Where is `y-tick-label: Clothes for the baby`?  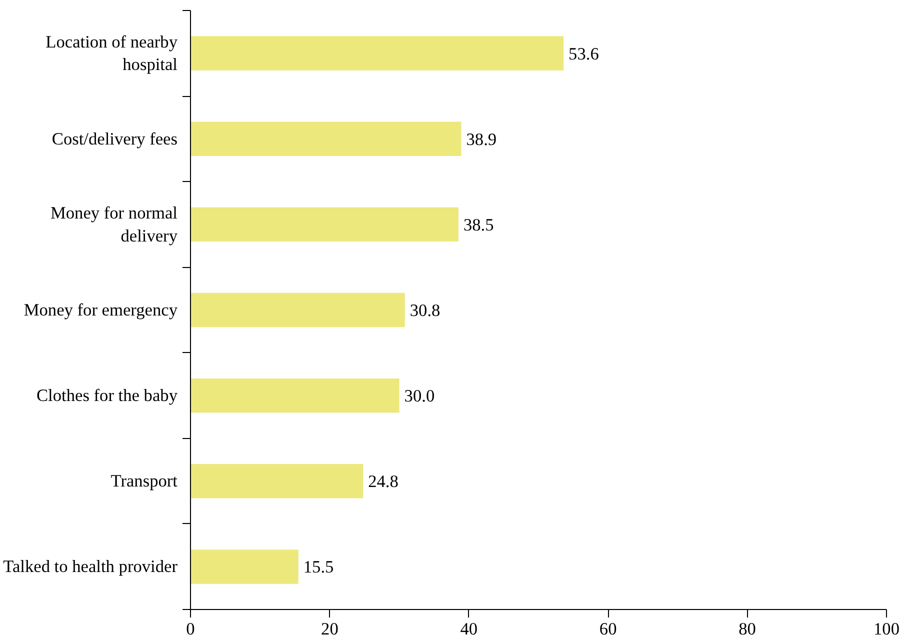
y-tick-label: Clothes for the baby is located at coordinates (107, 396).